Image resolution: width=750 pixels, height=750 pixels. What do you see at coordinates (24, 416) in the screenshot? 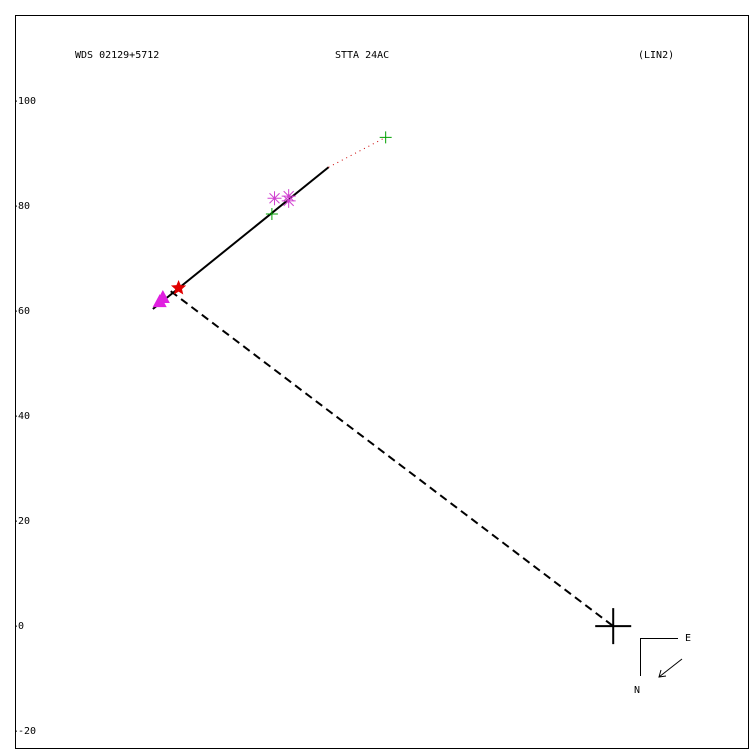
I see `y-tick-label: 40` at bounding box center [24, 416].